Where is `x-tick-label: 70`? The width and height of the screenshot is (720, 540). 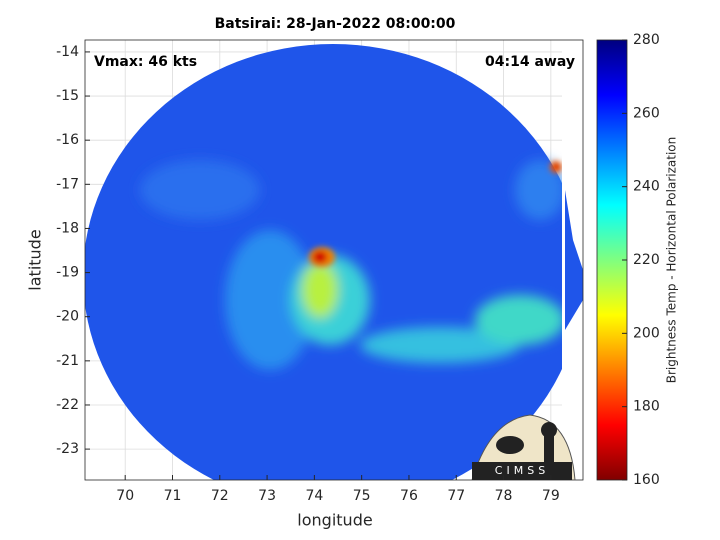 x-tick-label: 70 is located at coordinates (125, 496).